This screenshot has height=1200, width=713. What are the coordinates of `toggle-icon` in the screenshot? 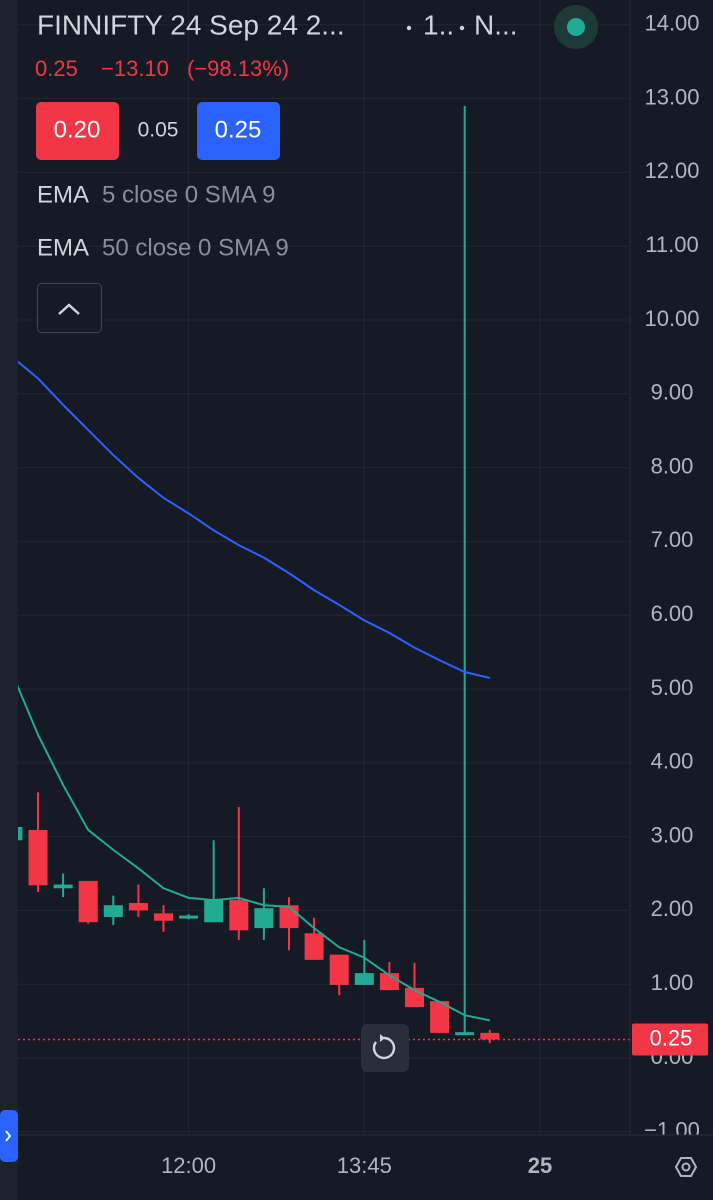 It's located at (8, 1136).